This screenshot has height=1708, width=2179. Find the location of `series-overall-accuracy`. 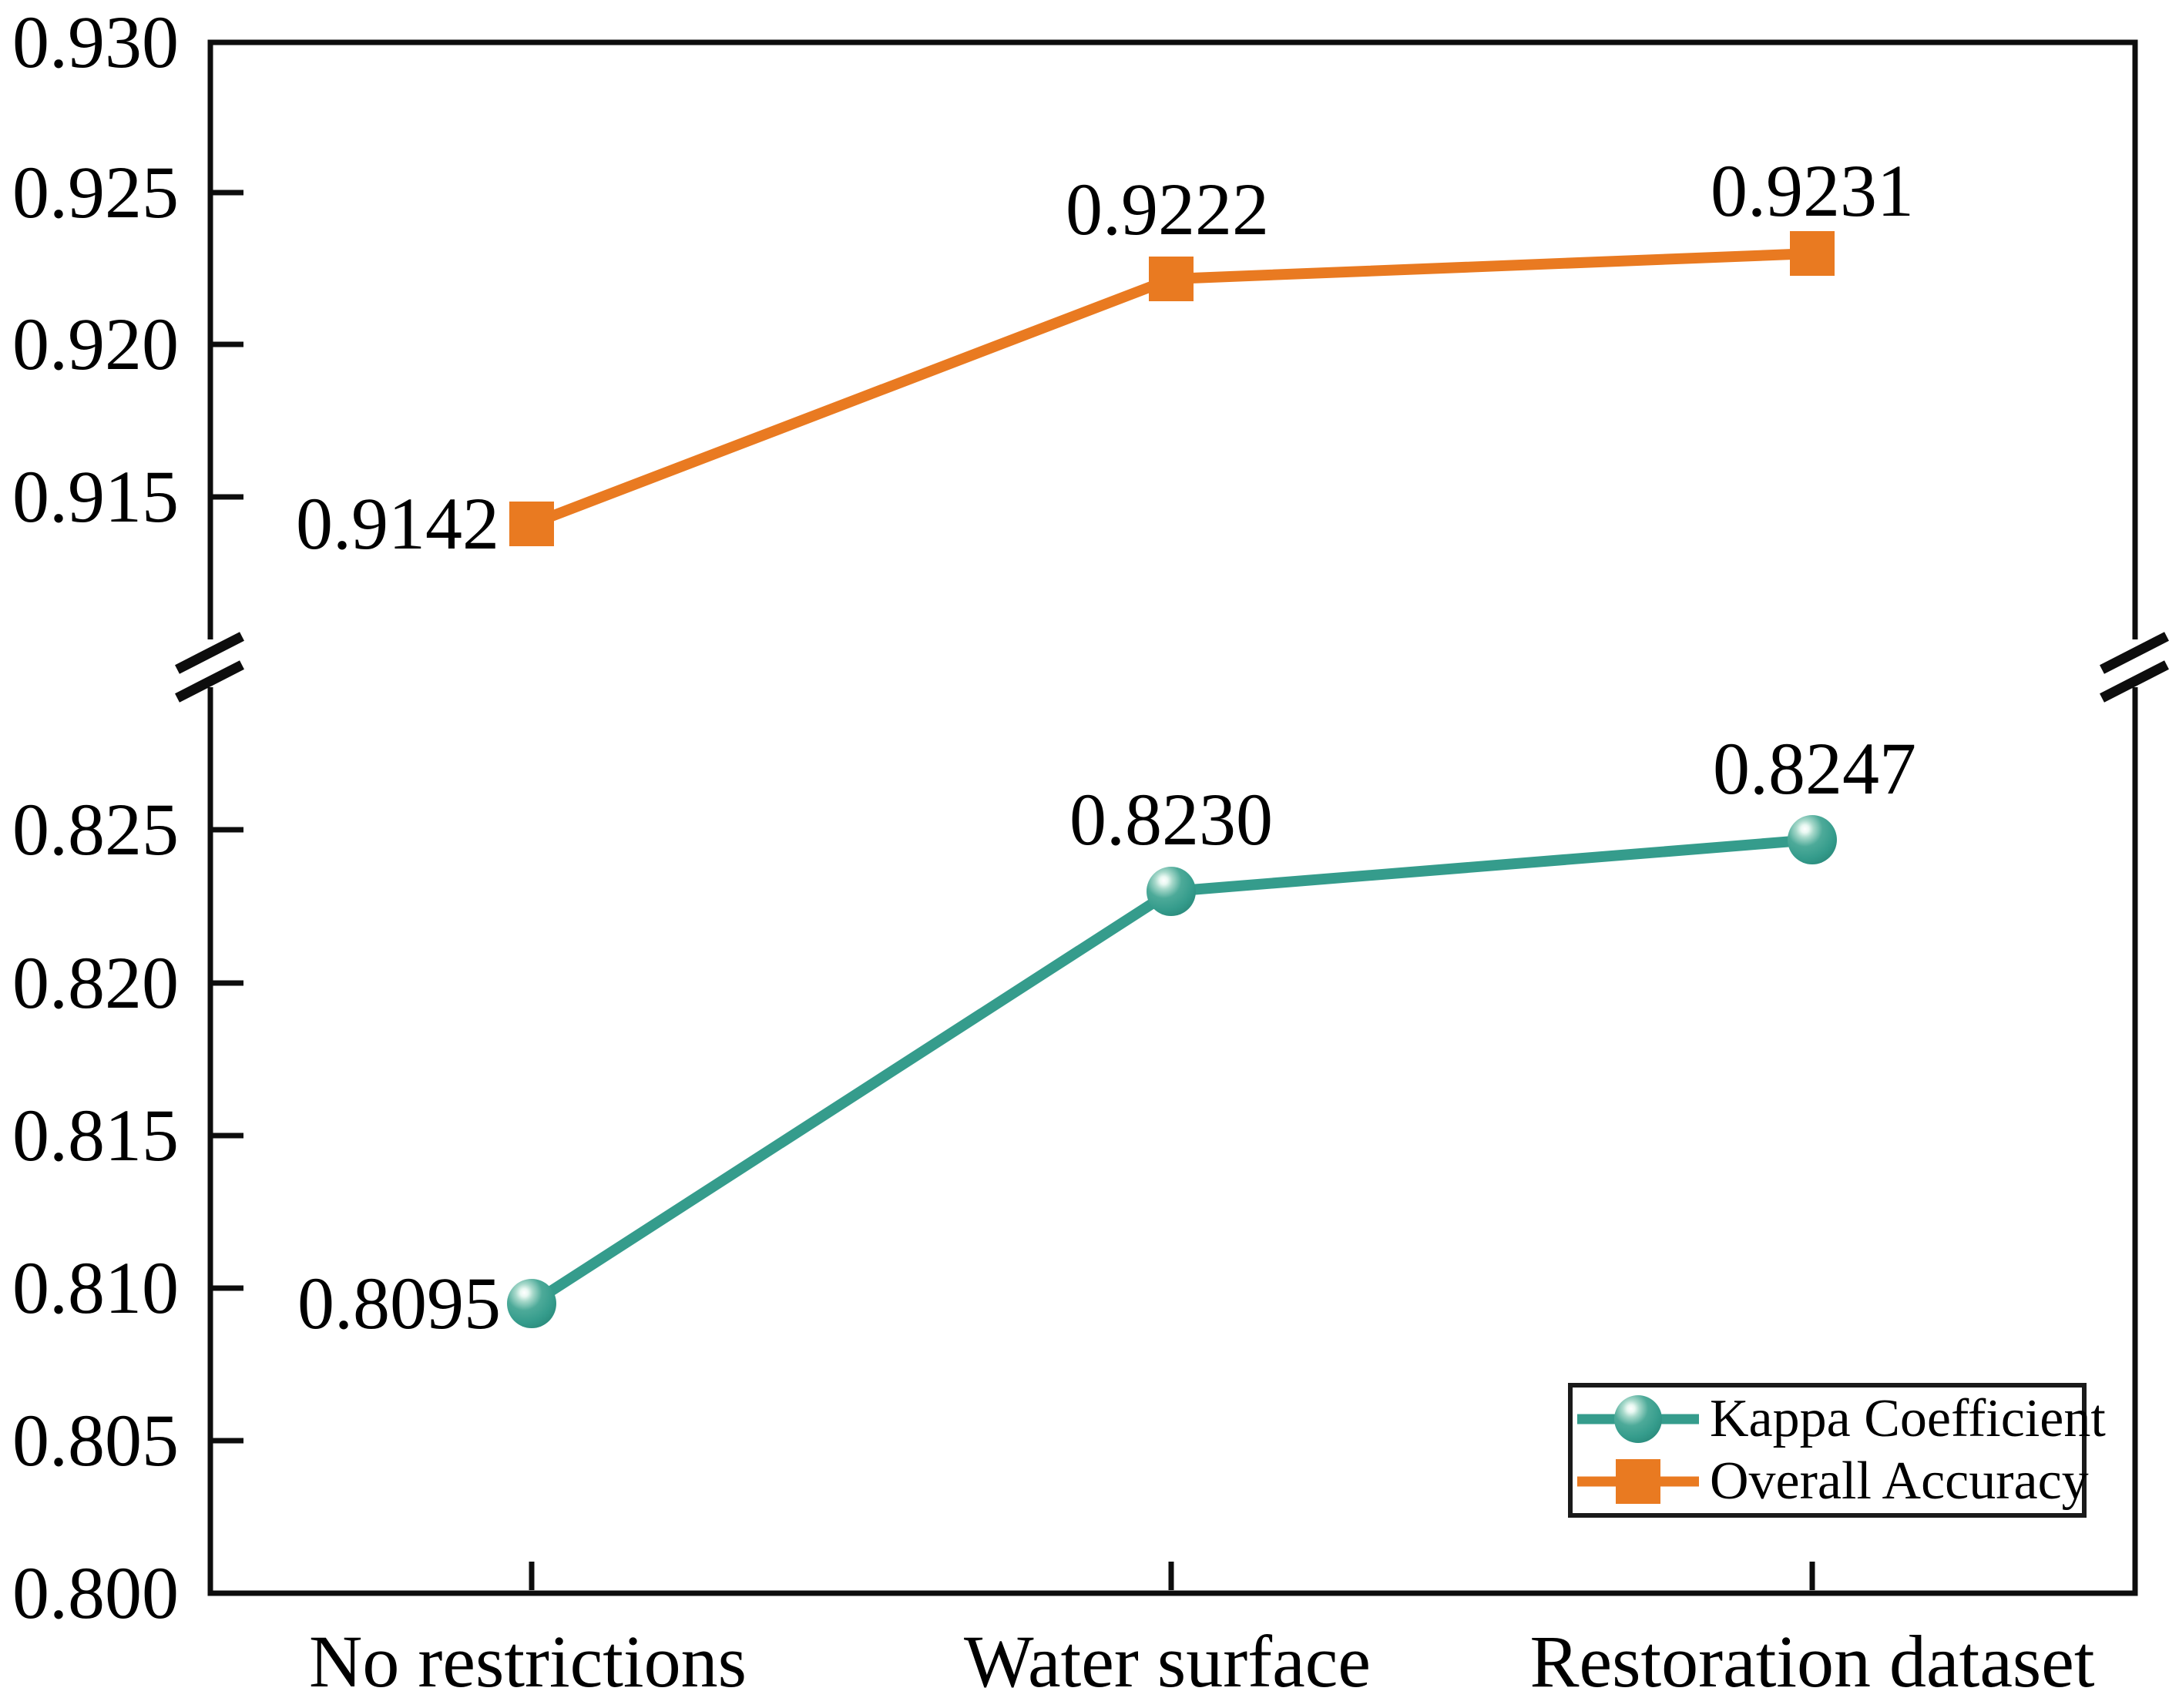

series-overall-accuracy is located at coordinates (1172, 388).